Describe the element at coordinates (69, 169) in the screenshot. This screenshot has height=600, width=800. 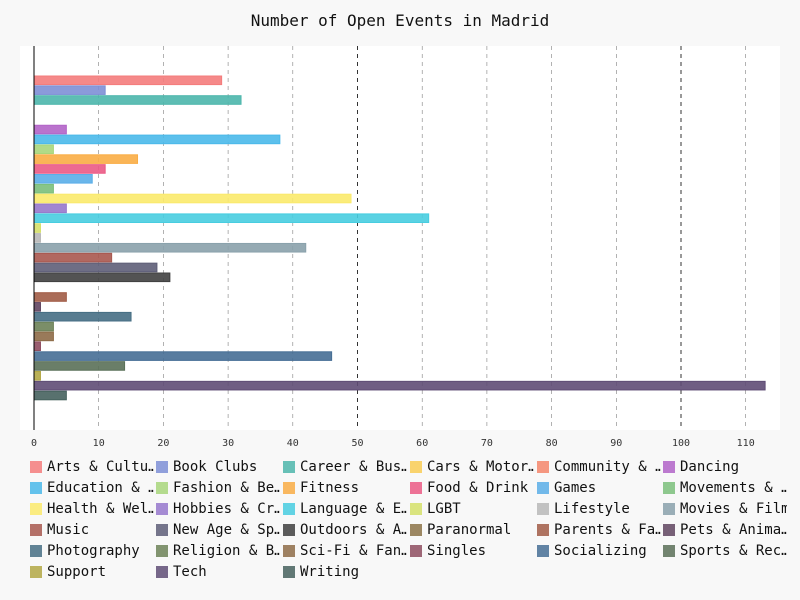
I see `bar-food-drink` at that location.